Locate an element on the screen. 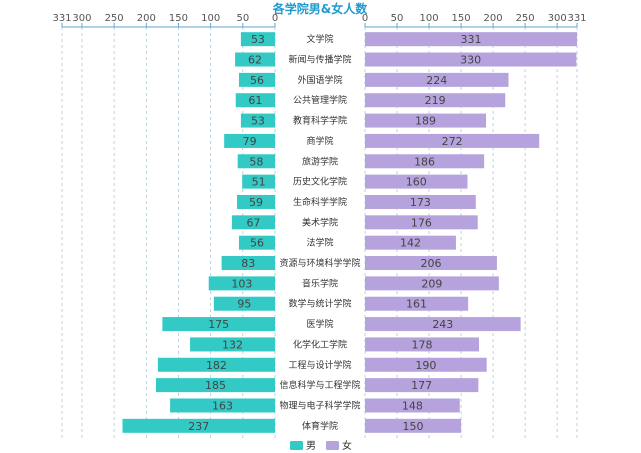 The height and width of the screenshot is (453, 641). category-label: 生命科学学院 is located at coordinates (320, 202).